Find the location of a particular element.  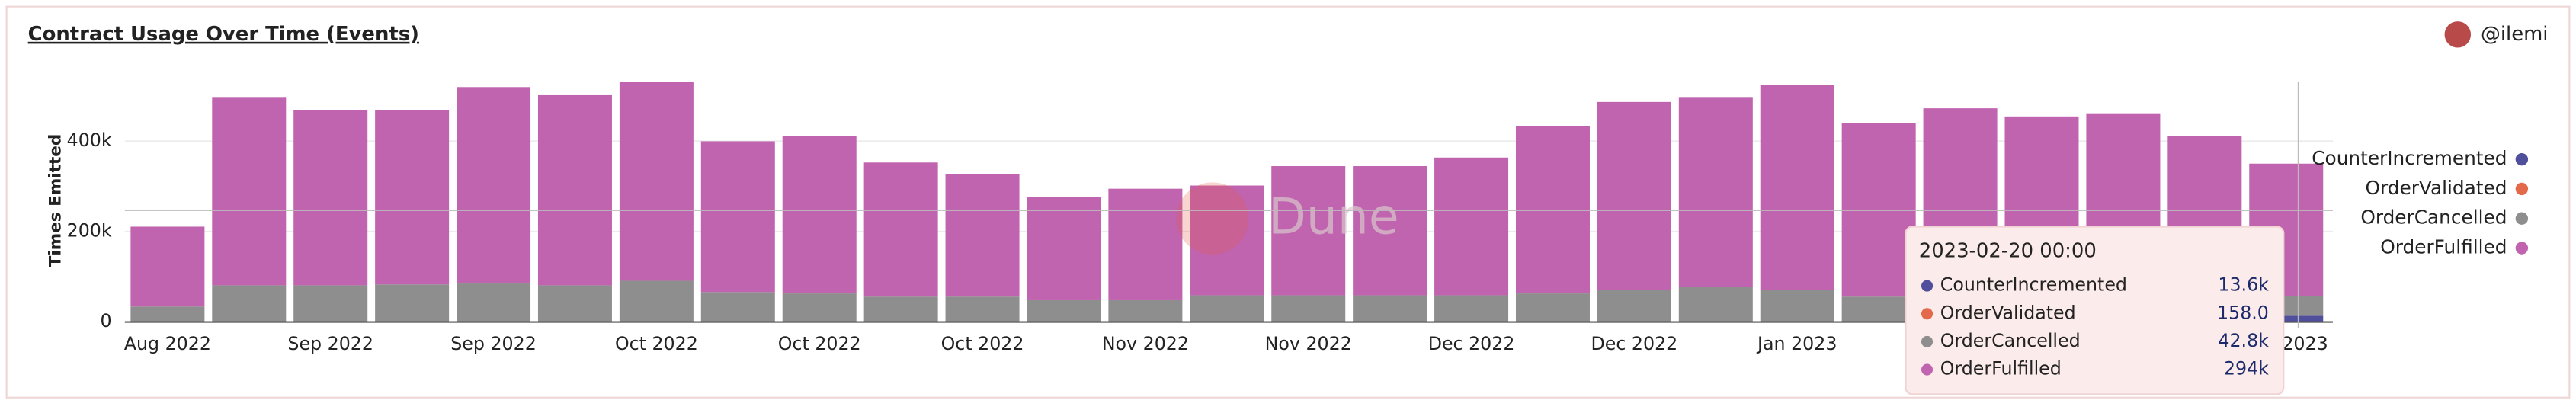

y-tick-label: 0 is located at coordinates (105, 320).